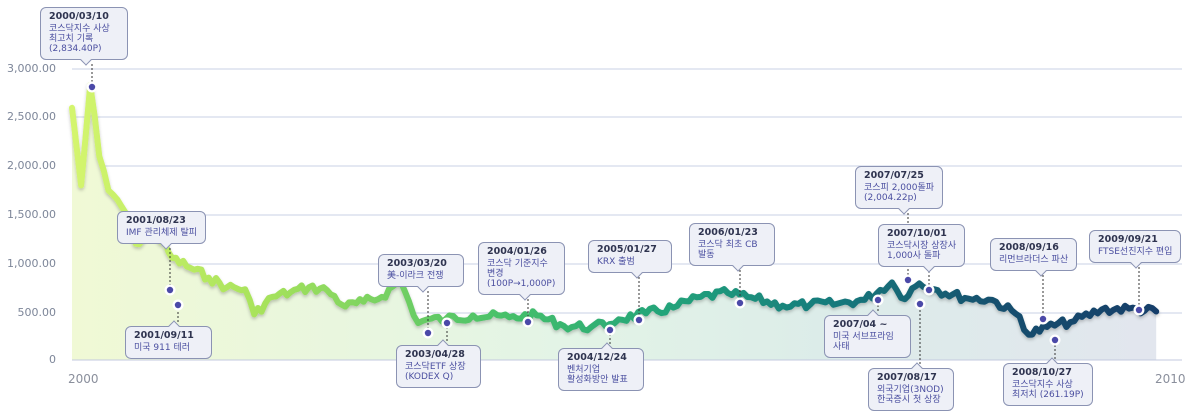 The image size is (1200, 419). What do you see at coordinates (630, 256) in the screenshot?
I see `event-callout: 2005/01/27 KRX 출범` at bounding box center [630, 256].